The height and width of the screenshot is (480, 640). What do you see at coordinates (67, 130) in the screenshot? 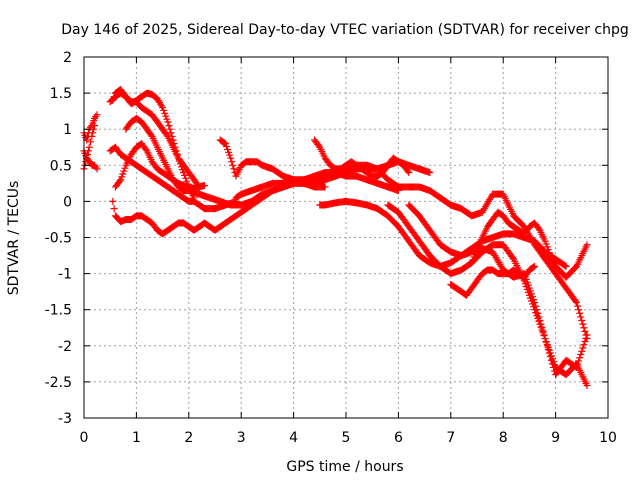
I see `y-tick-label: 1` at bounding box center [67, 130].